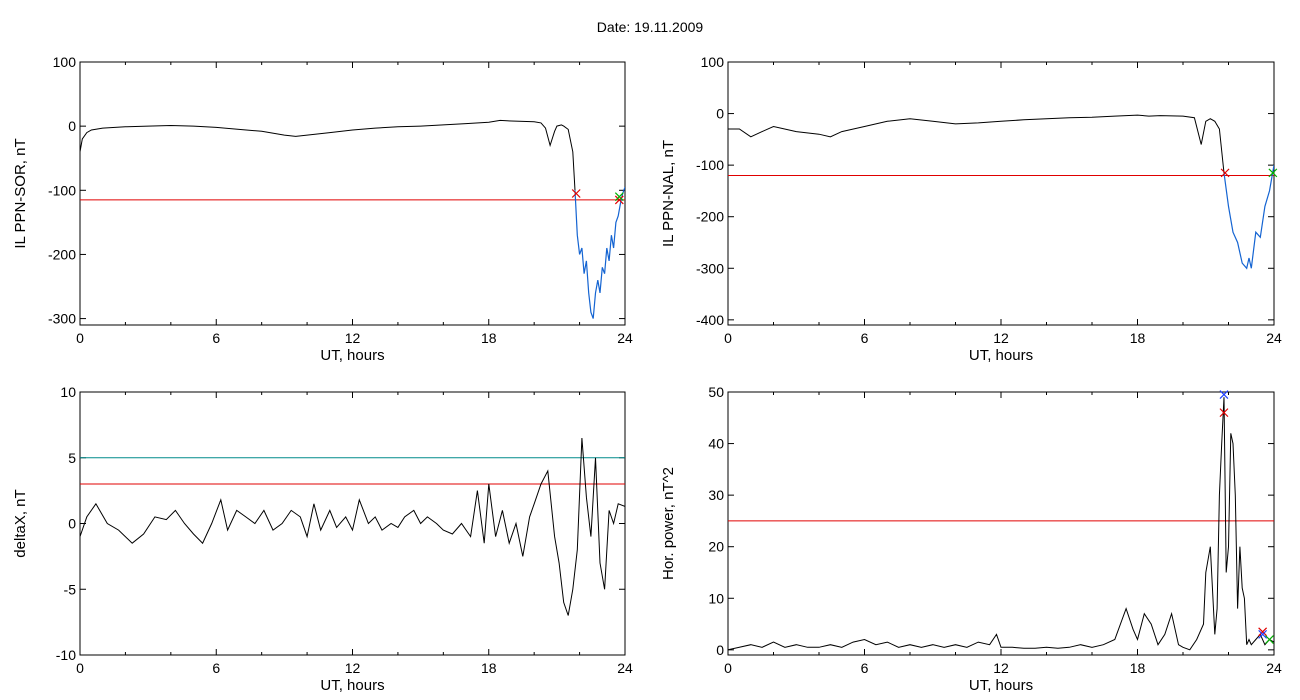 The image size is (1300, 700). I want to click on y-axis-label: deltaX, nT, so click(20, 523).